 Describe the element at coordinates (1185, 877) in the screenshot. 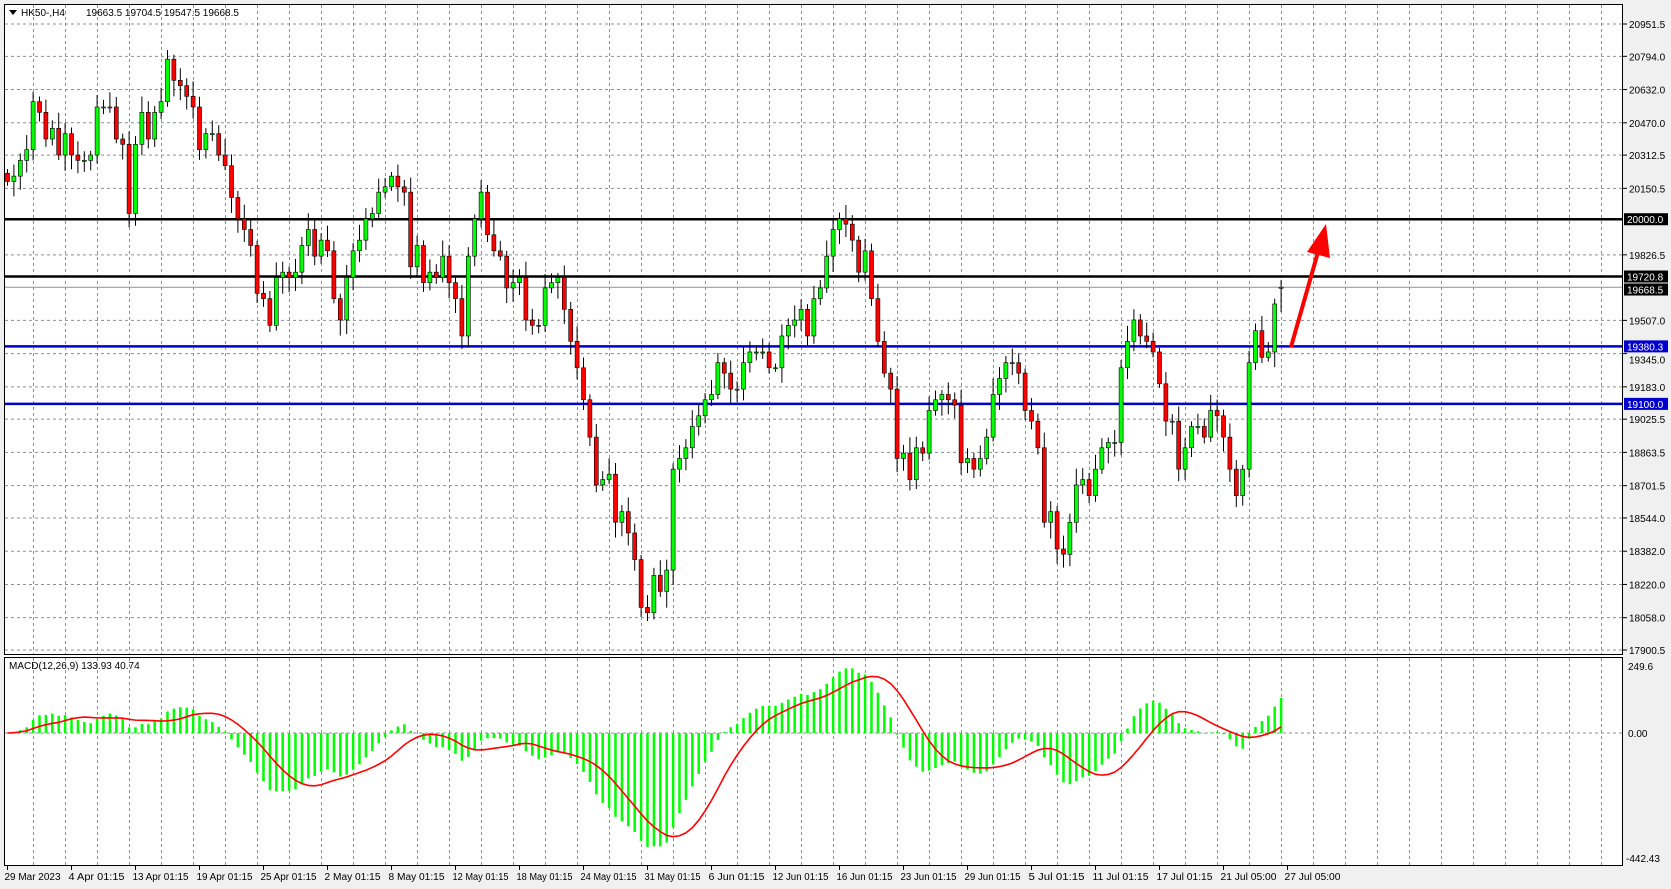

I see `time-tick-label: 17 Jul 01:15` at that location.